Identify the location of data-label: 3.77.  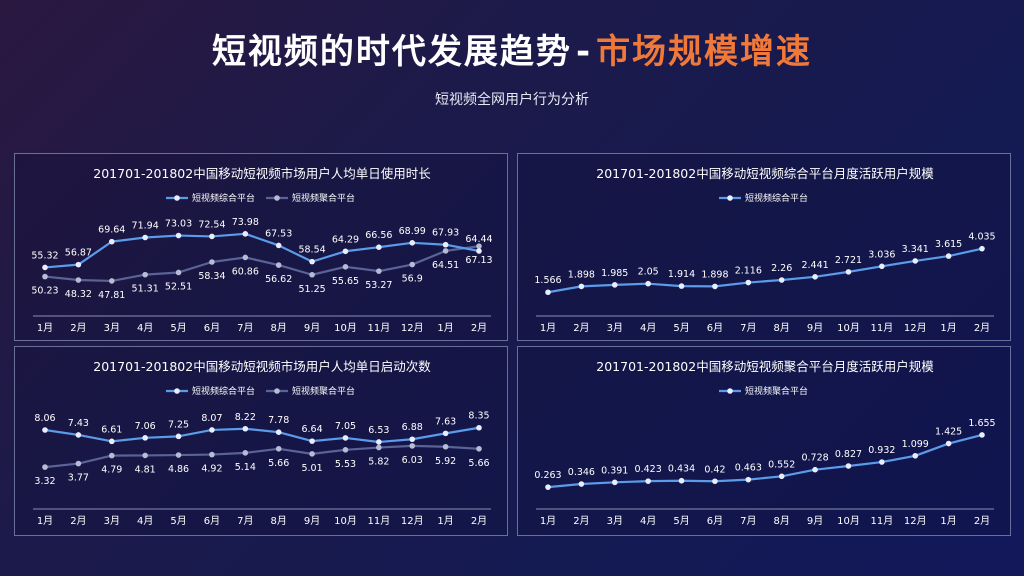
(78, 478).